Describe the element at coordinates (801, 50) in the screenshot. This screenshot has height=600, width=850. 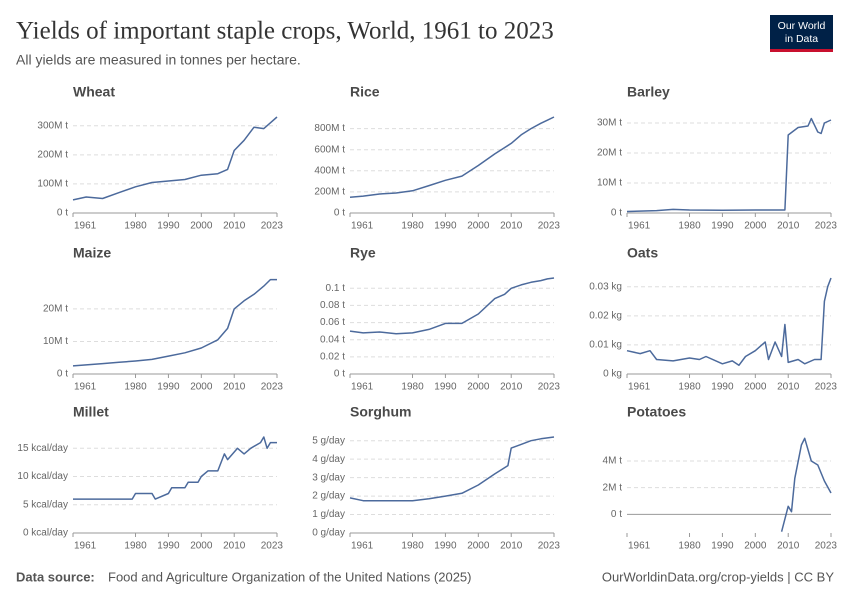
I see `logo-underline` at that location.